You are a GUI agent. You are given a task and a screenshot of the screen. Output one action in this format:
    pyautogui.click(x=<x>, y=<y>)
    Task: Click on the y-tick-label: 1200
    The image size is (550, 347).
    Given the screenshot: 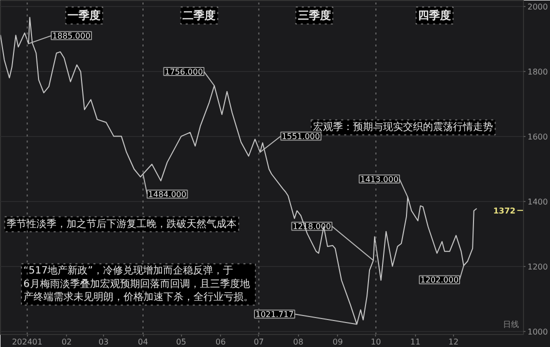 What is the action you would take?
    pyautogui.click(x=538, y=267)
    